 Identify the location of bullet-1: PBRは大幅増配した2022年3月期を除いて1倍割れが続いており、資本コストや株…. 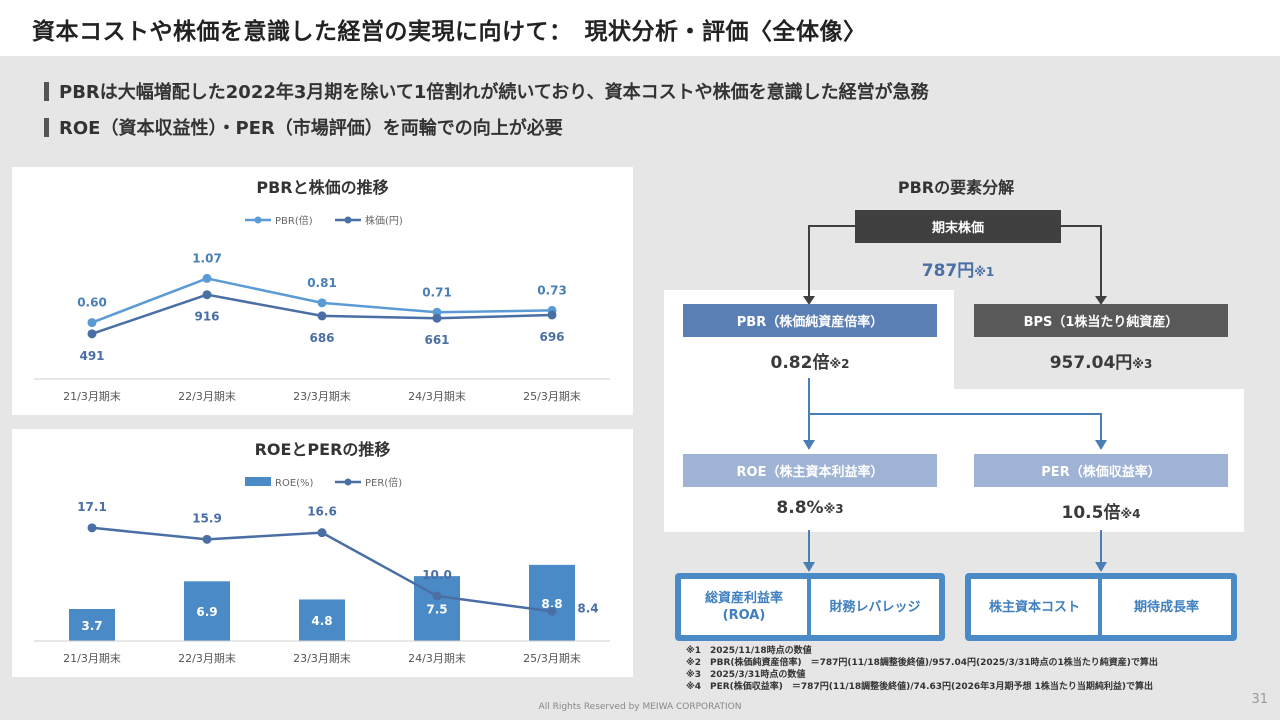
(486, 91).